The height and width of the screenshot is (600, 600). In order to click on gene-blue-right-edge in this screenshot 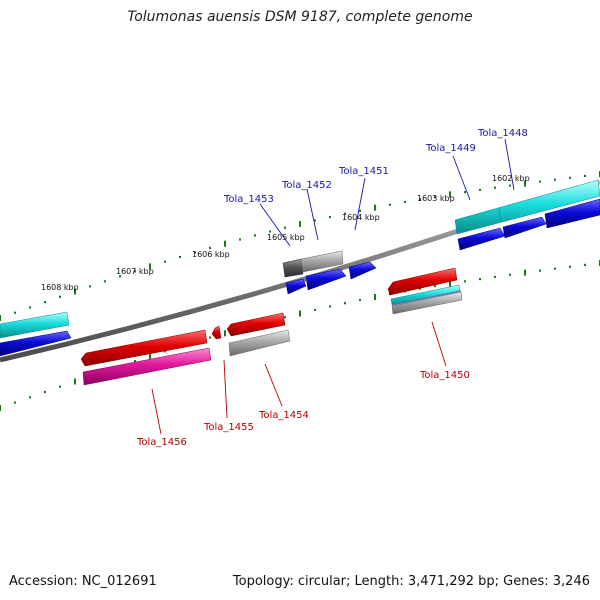, I will do `click(572, 213)`.